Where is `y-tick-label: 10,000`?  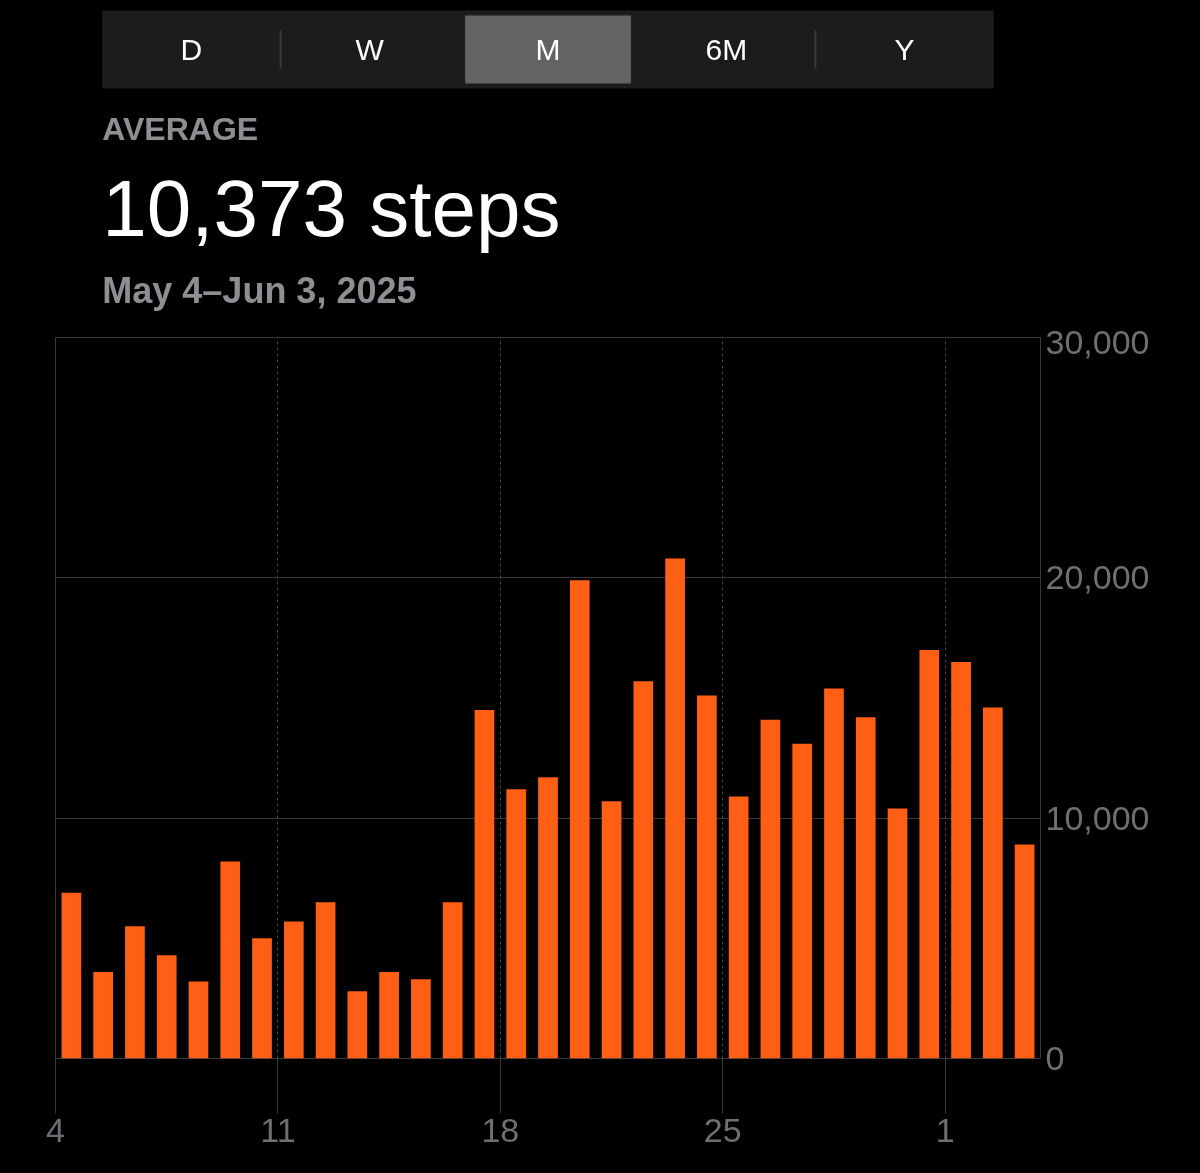
y-tick-label: 10,000 is located at coordinates (1097, 817).